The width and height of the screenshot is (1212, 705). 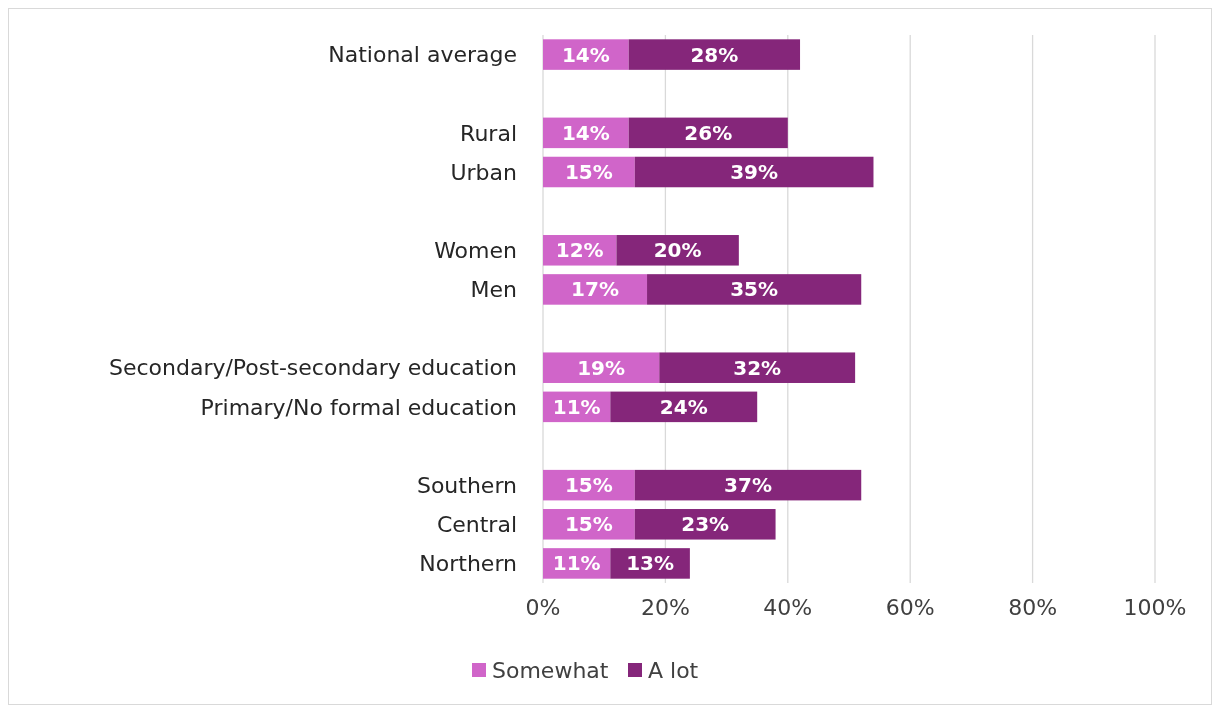 What do you see at coordinates (475, 250) in the screenshot?
I see `y-tick-label: Women` at bounding box center [475, 250].